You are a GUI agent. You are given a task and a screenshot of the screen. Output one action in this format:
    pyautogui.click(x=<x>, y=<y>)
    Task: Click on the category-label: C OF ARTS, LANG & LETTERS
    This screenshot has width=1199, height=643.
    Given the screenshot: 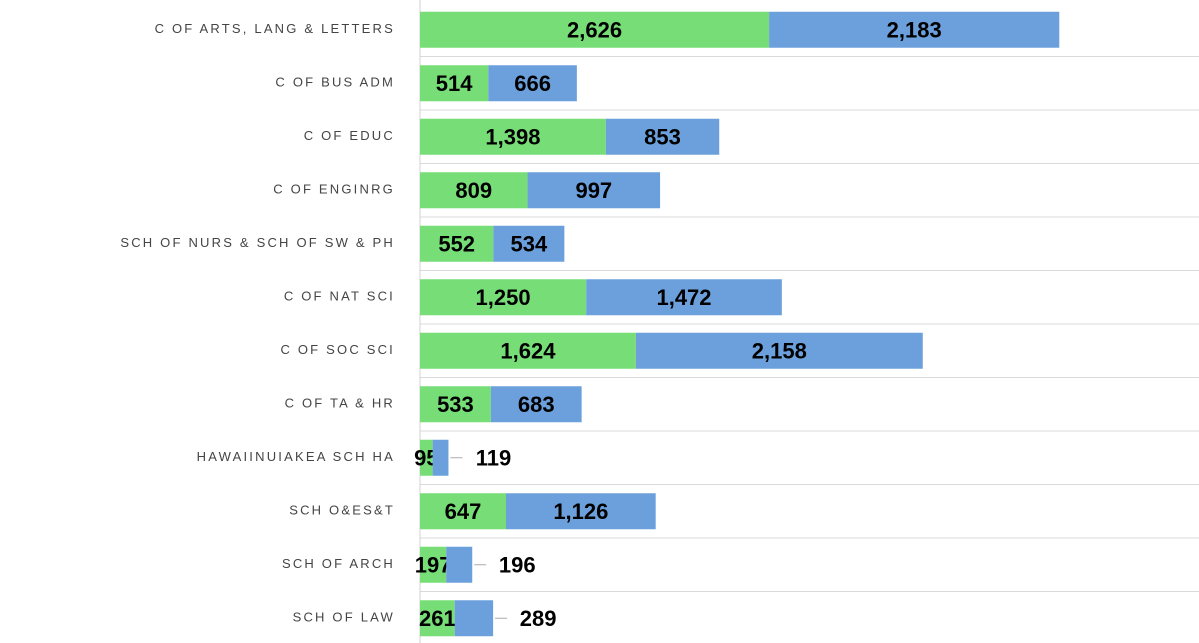 What is the action you would take?
    pyautogui.click(x=275, y=28)
    